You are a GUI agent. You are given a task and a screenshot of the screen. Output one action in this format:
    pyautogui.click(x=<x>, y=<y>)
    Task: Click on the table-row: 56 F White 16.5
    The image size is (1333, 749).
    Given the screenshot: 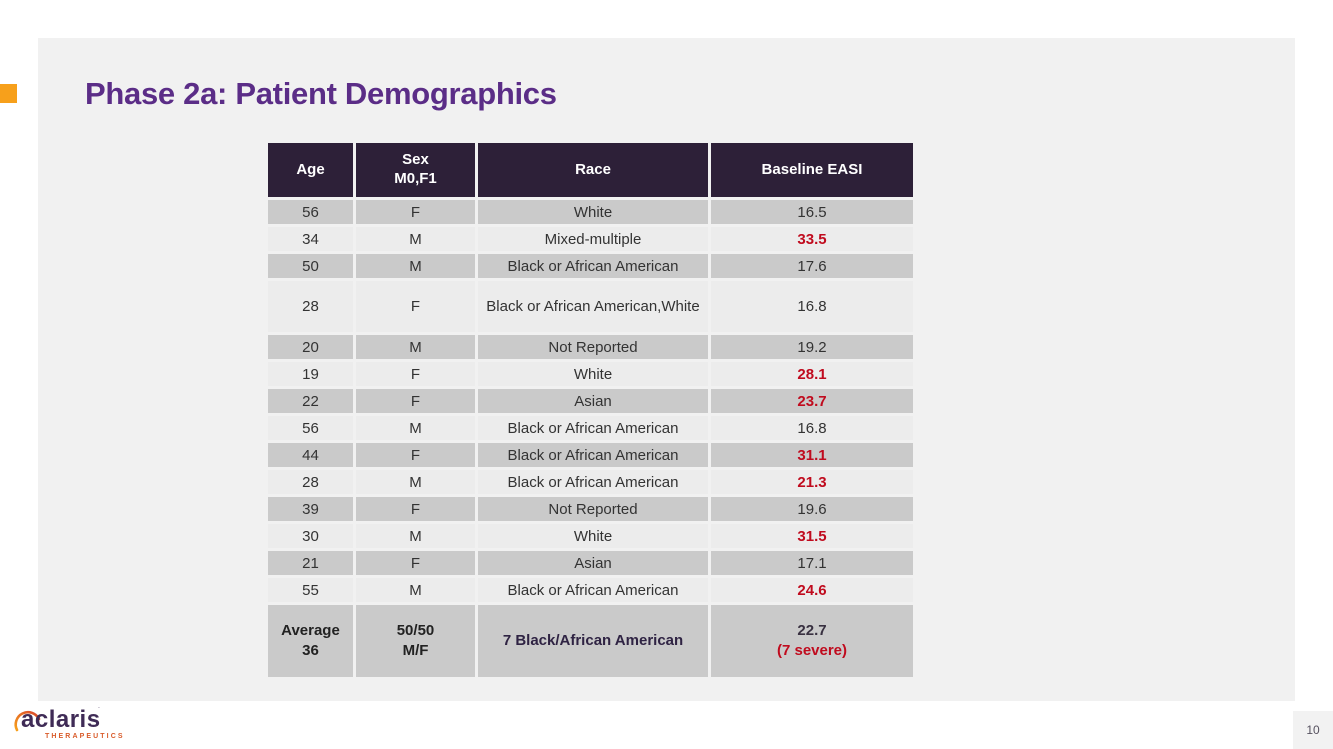 What is the action you would take?
    pyautogui.click(x=590, y=212)
    